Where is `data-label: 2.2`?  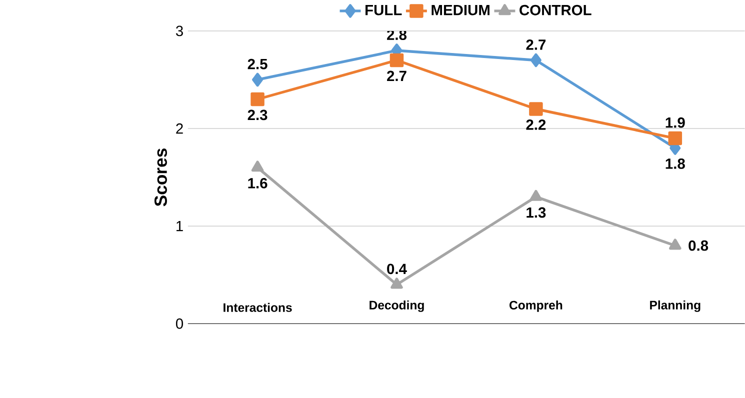 data-label: 2.2 is located at coordinates (536, 125).